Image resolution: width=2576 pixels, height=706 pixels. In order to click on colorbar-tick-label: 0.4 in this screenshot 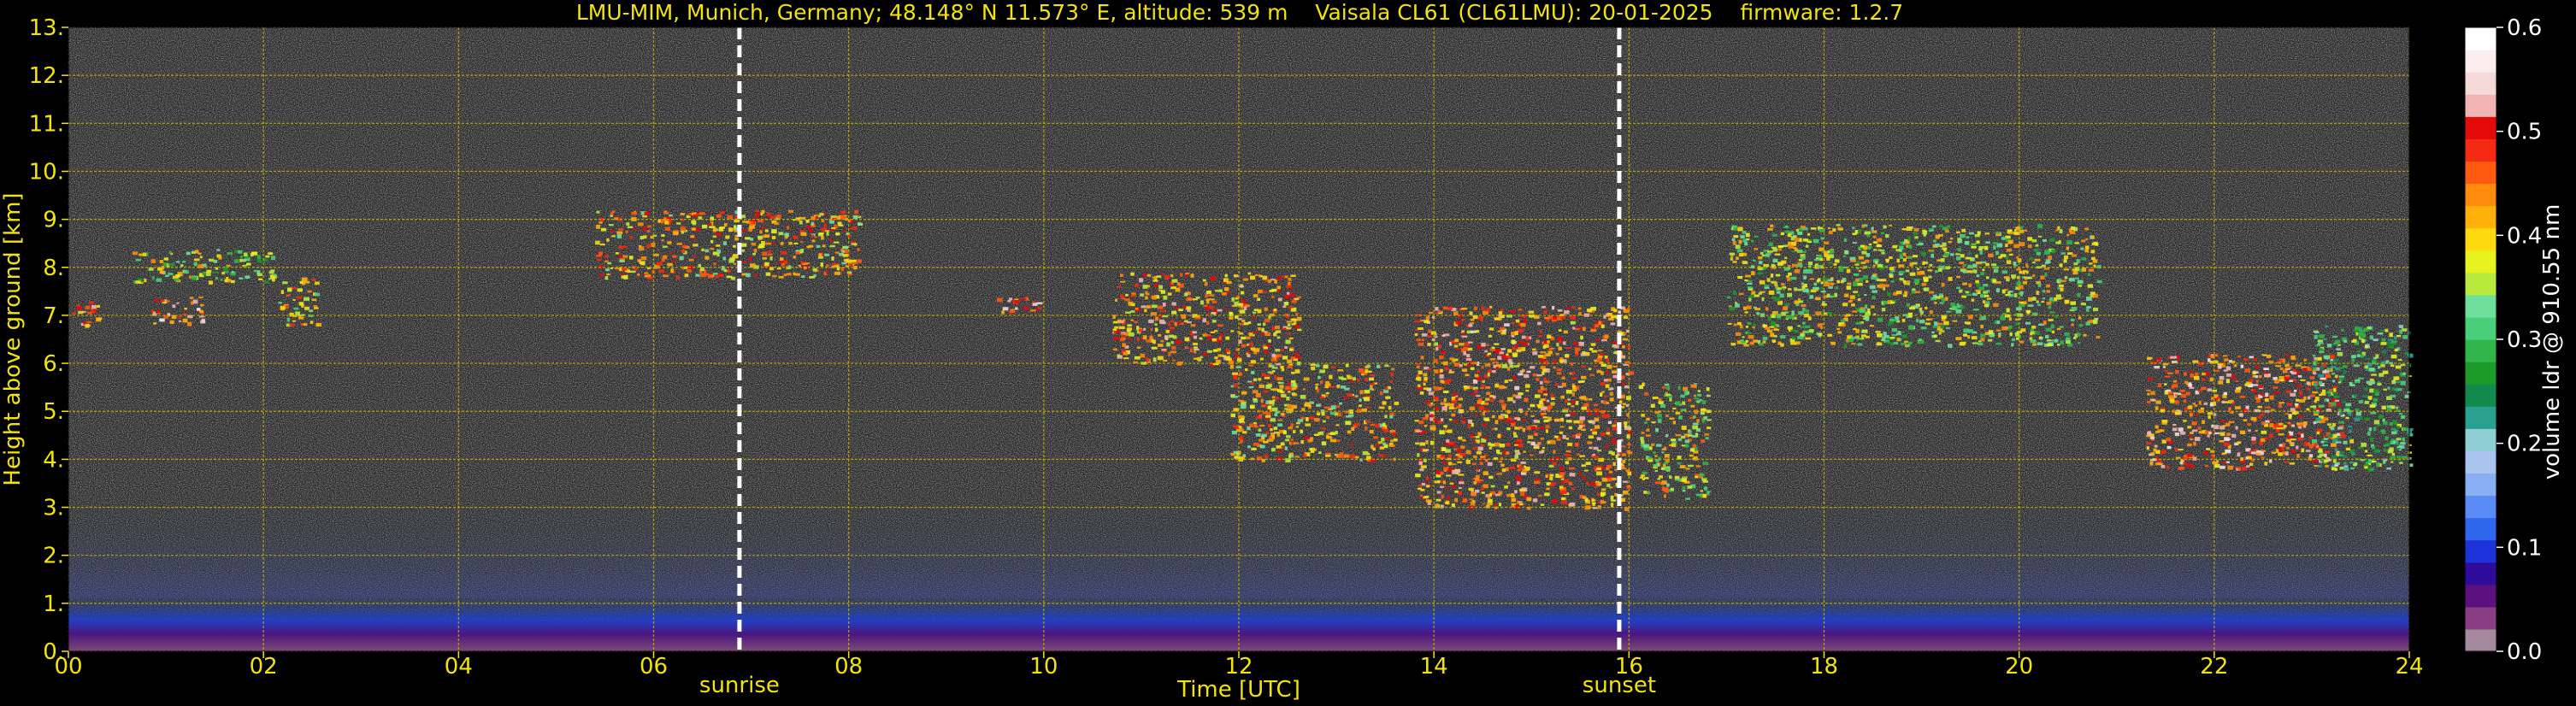, I will do `click(2524, 236)`.